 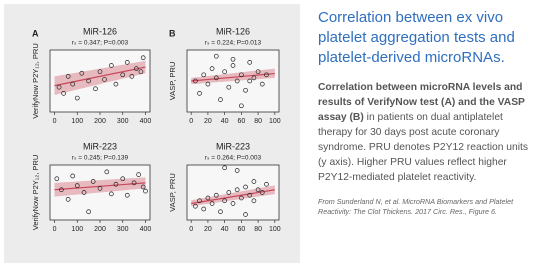 What do you see at coordinates (123, 121) in the screenshot?
I see `x-tick-label: 300` at bounding box center [123, 121].